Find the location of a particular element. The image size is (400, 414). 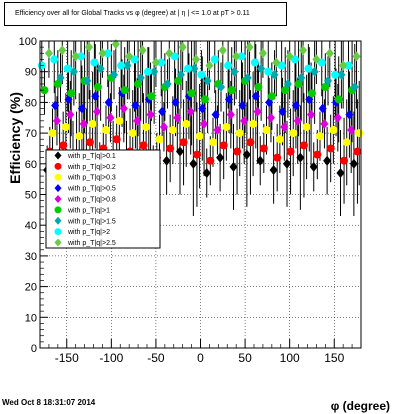

y-tick-label: 50 is located at coordinates (31, 196).